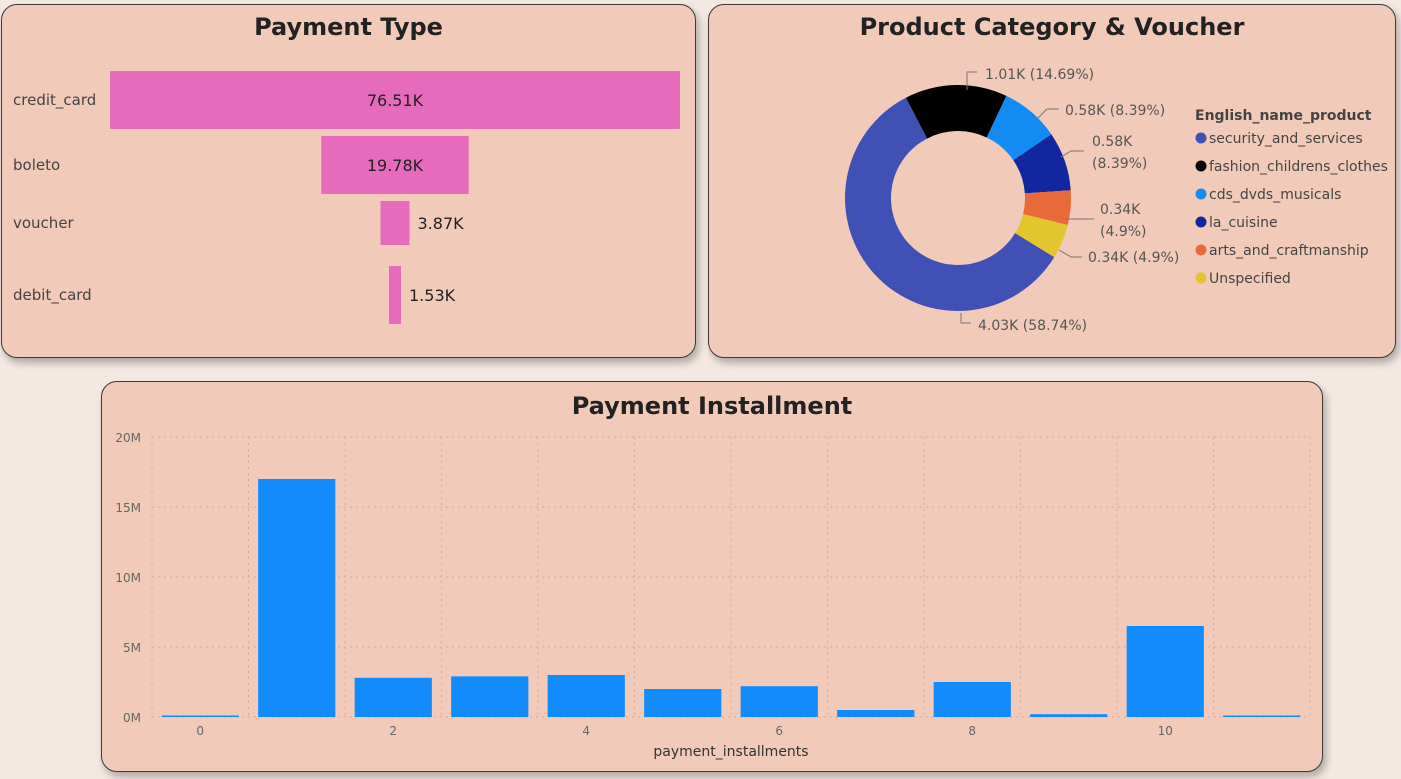 This screenshot has height=779, width=1401. What do you see at coordinates (712, 406) in the screenshot?
I see `payment-installment-title: Payment Installment` at bounding box center [712, 406].